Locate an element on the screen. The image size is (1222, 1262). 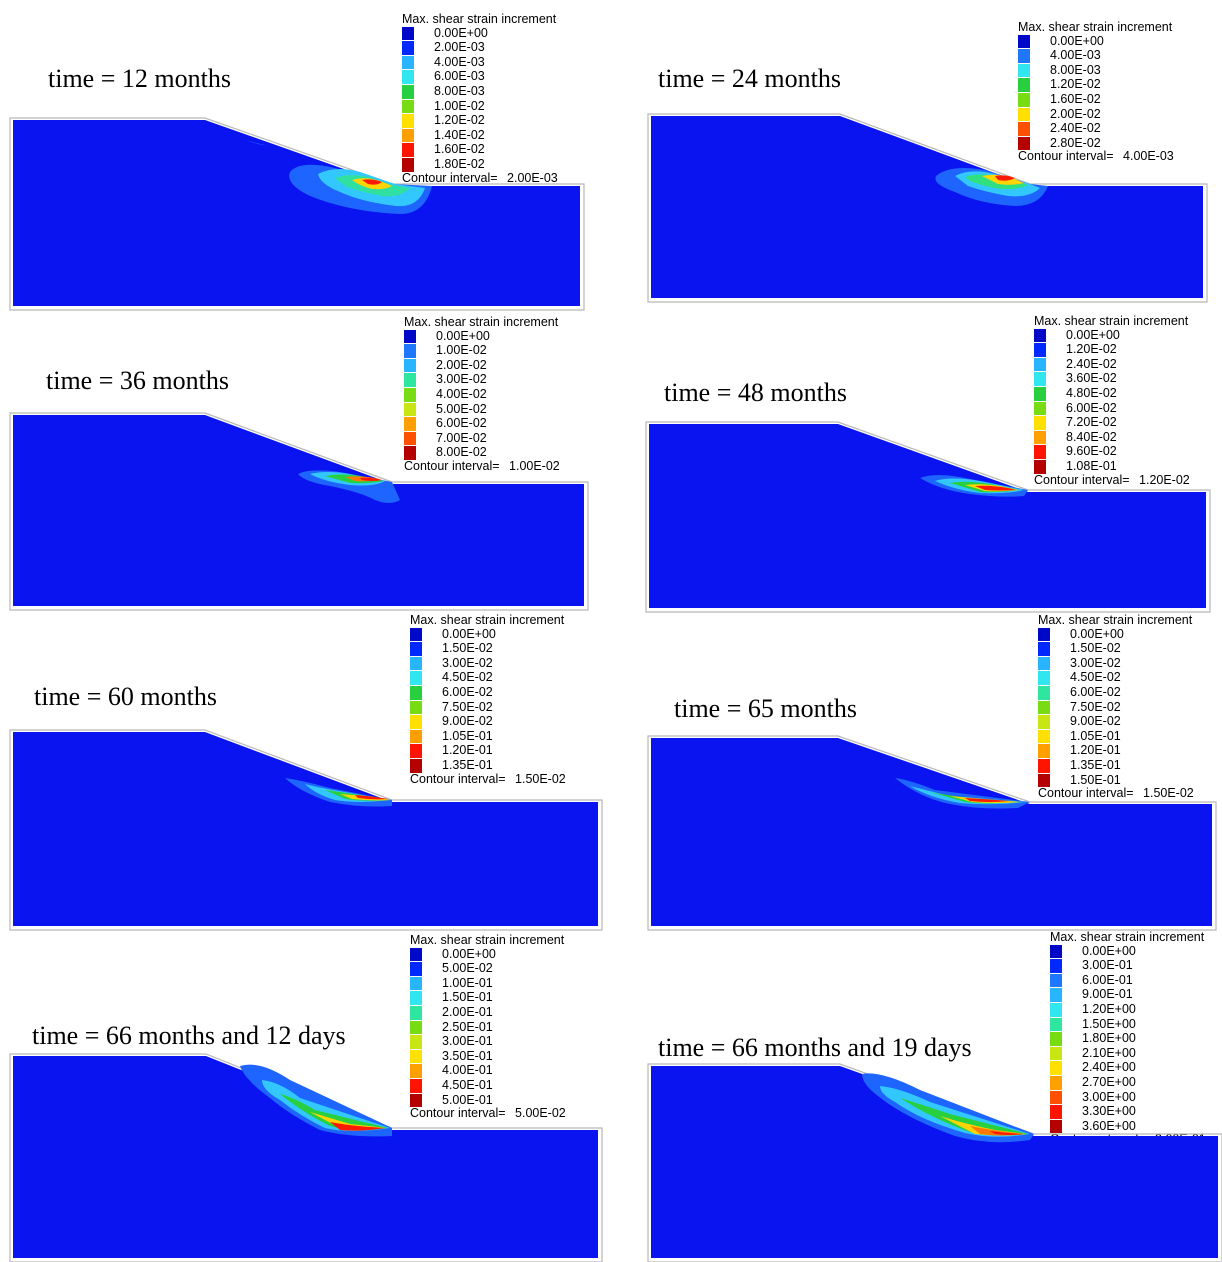
slope-model-48-months is located at coordinates (928, 517).